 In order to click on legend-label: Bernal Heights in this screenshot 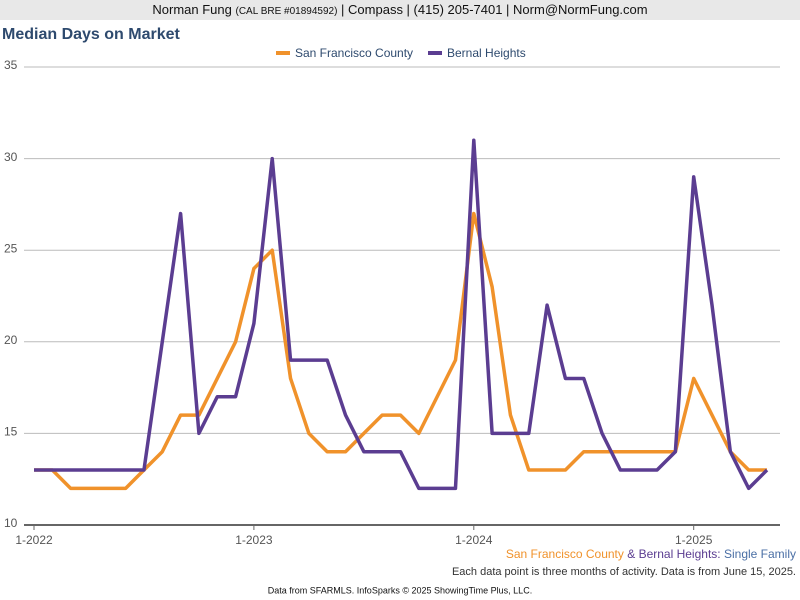, I will do `click(486, 53)`.